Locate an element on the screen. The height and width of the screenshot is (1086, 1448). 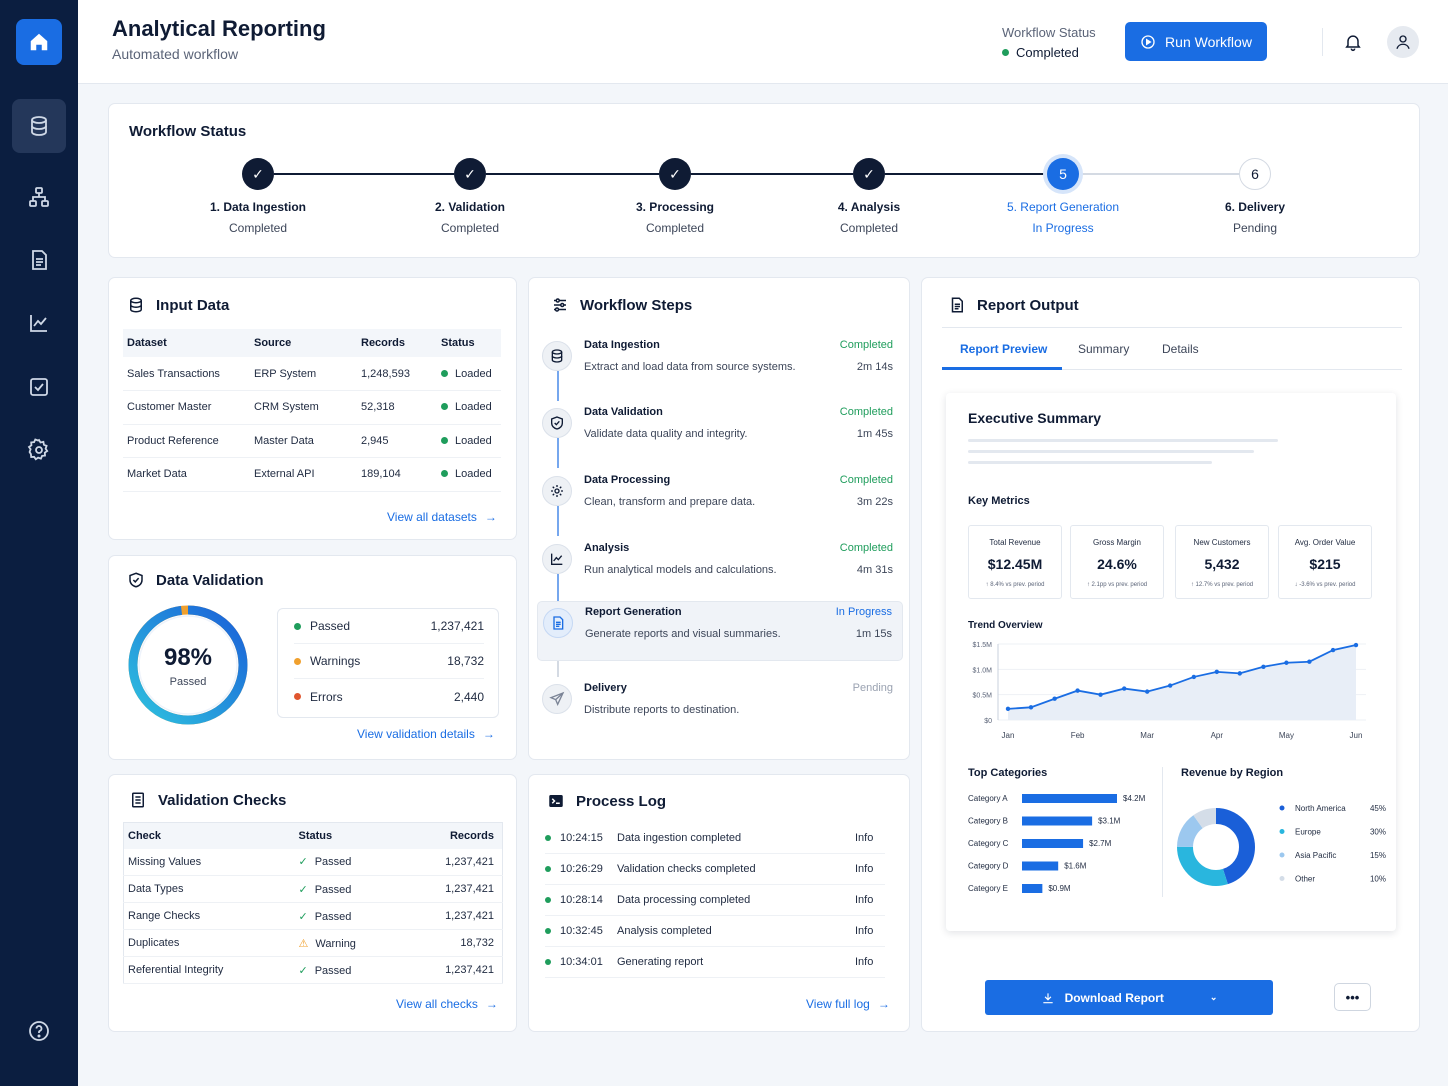
sidebar-item-reports is located at coordinates (39, 260).